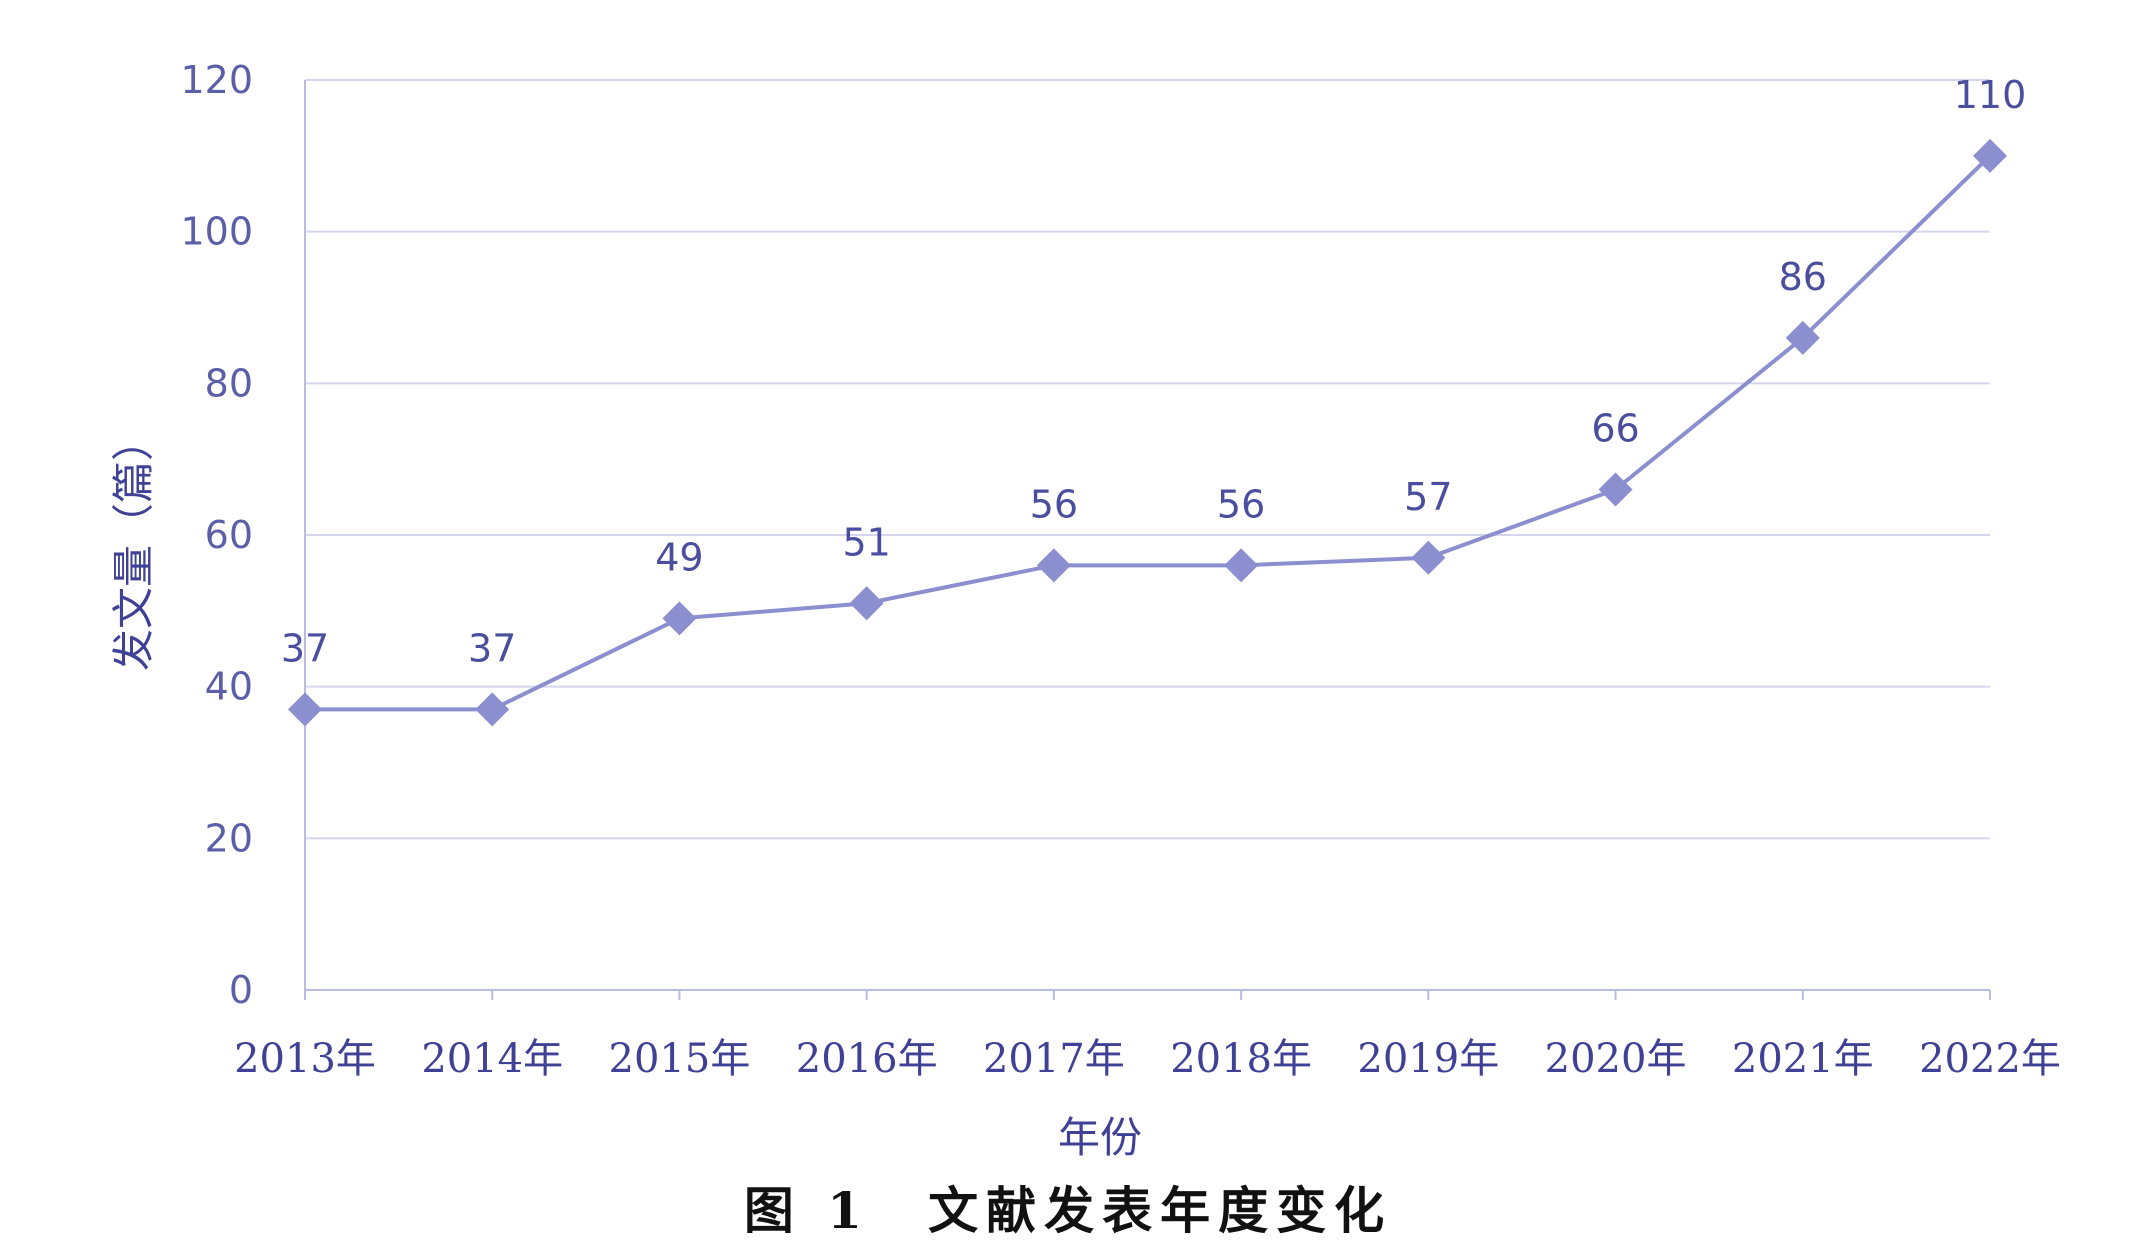 The image size is (2136, 1259). What do you see at coordinates (1100, 1137) in the screenshot?
I see `x-axis-title: 年份` at bounding box center [1100, 1137].